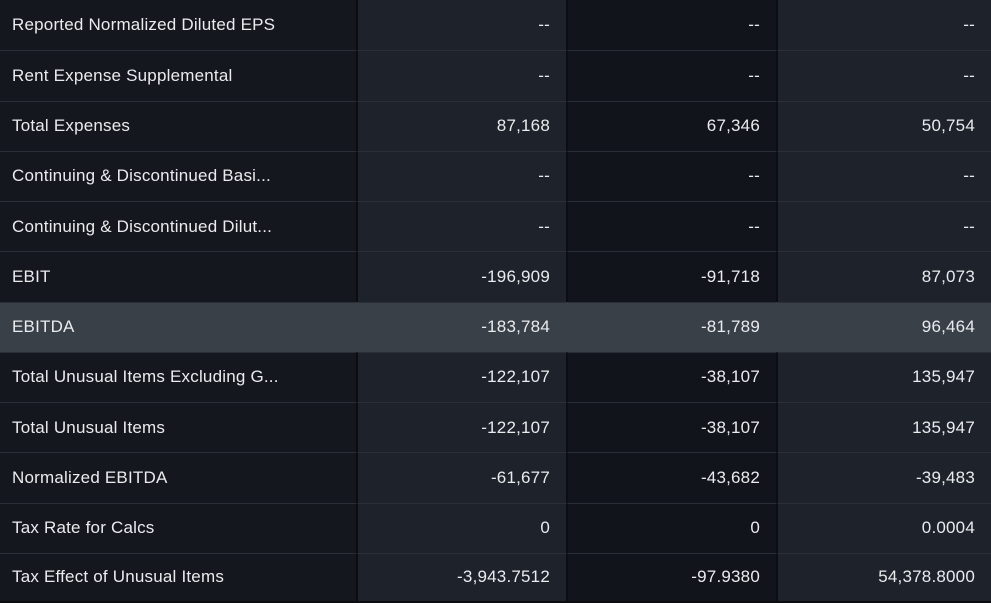  Describe the element at coordinates (461, 276) in the screenshot. I see `value-cell-col1: -196,909` at that location.